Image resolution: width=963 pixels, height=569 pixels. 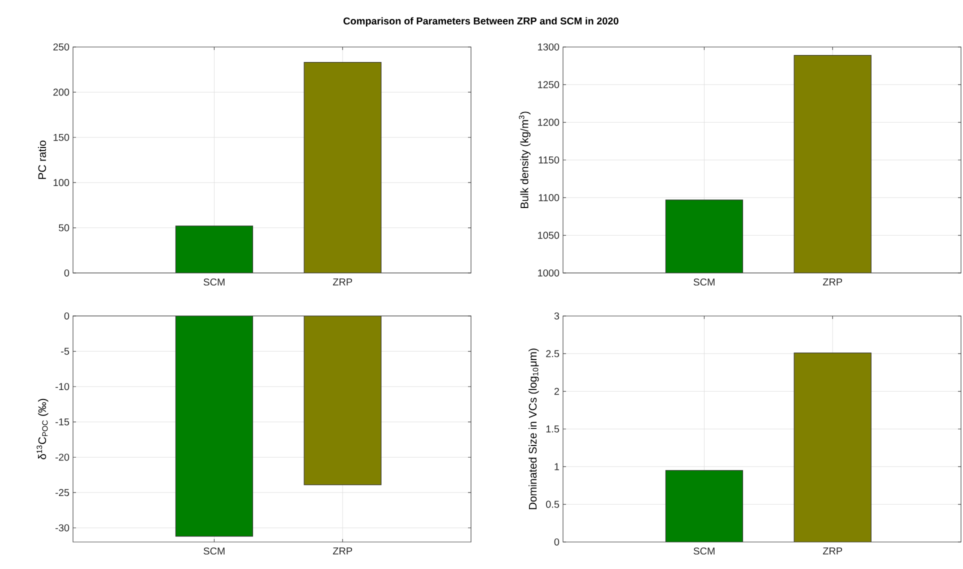 I want to click on y-tick-label: -30, so click(x=63, y=528).